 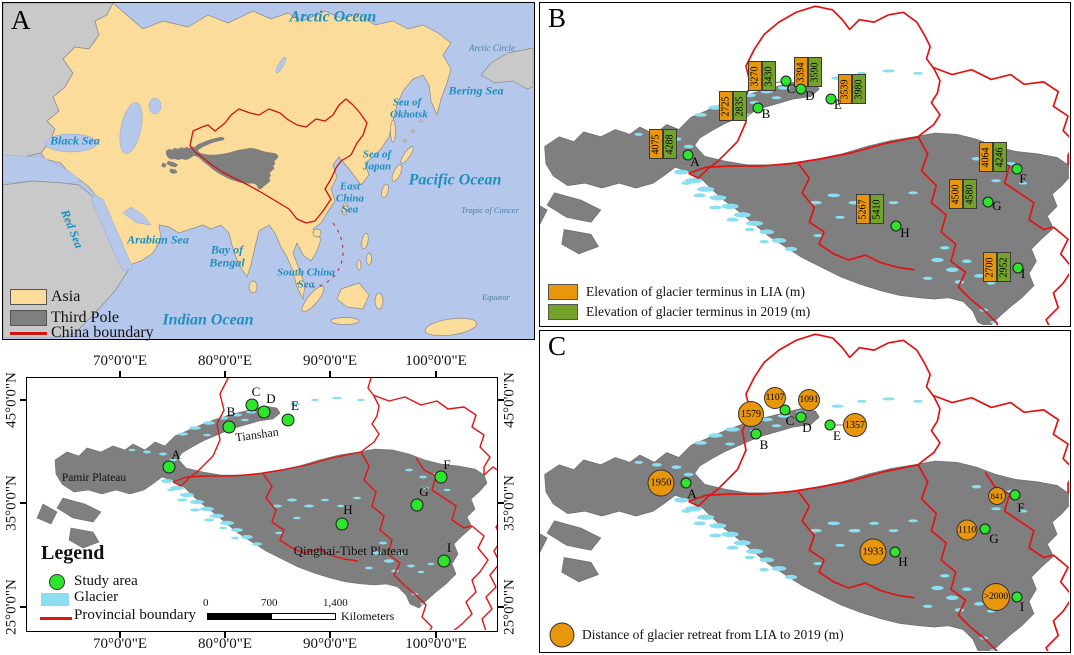 What do you see at coordinates (970, 194) in the screenshot?
I see `elev-2019-G: 4580` at bounding box center [970, 194].